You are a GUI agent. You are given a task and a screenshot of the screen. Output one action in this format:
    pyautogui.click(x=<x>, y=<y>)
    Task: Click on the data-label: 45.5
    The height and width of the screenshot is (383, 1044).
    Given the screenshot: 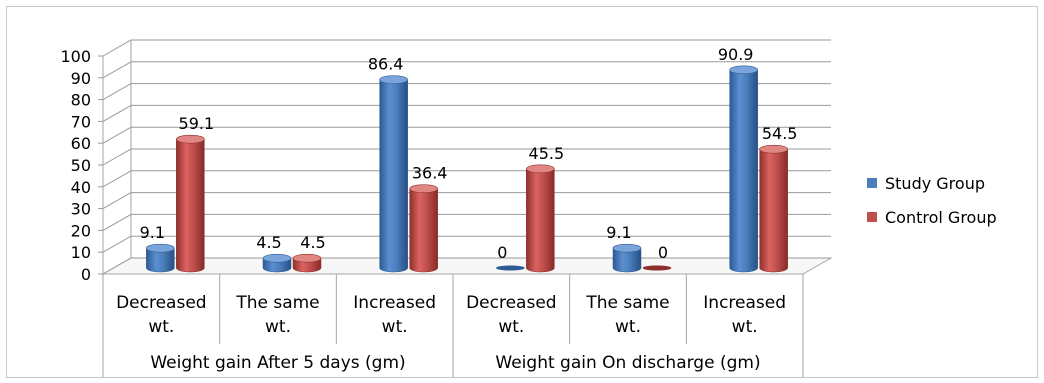 What is the action you would take?
    pyautogui.click(x=547, y=153)
    